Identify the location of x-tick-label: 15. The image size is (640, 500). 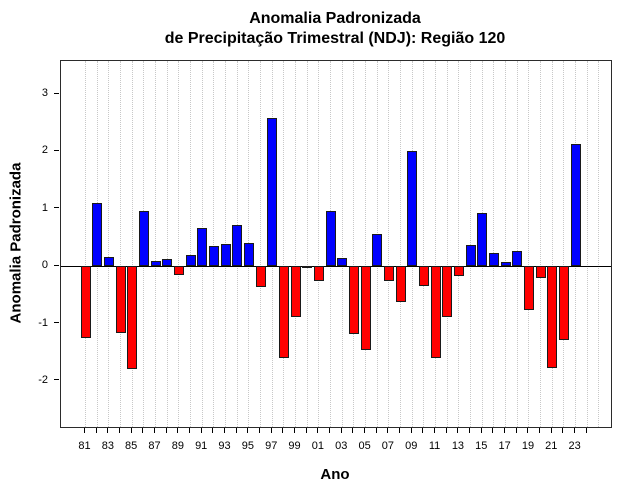
(481, 446).